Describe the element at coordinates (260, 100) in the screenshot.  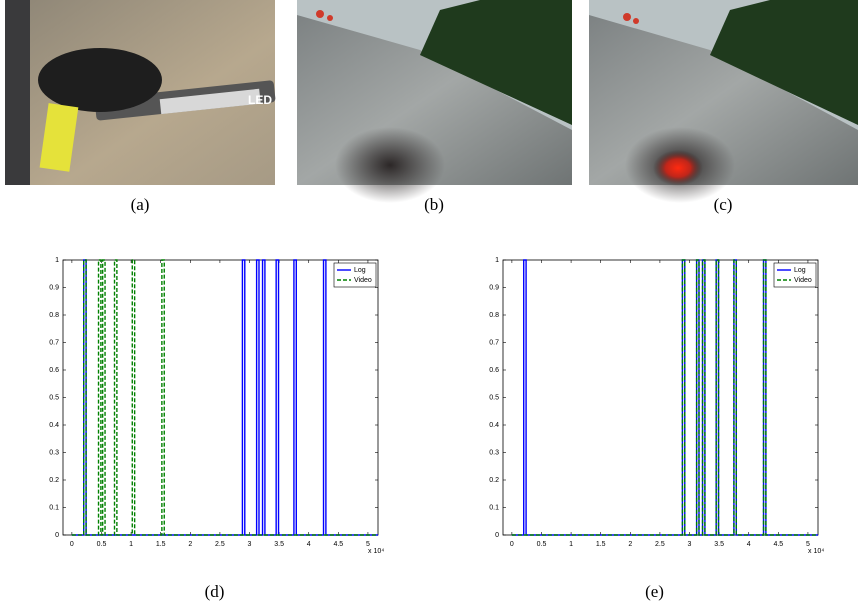
I see `photo-annotation: LED` at that location.